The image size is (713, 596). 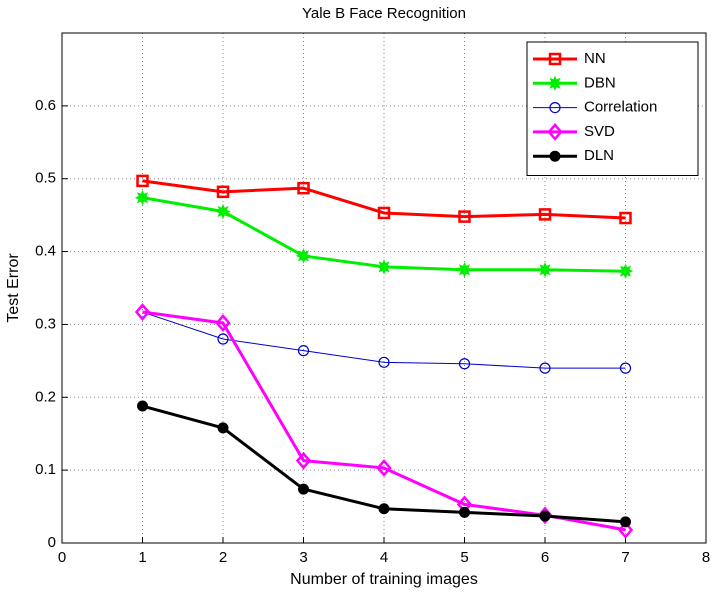 I want to click on x-tick-label: 7, so click(x=625, y=557).